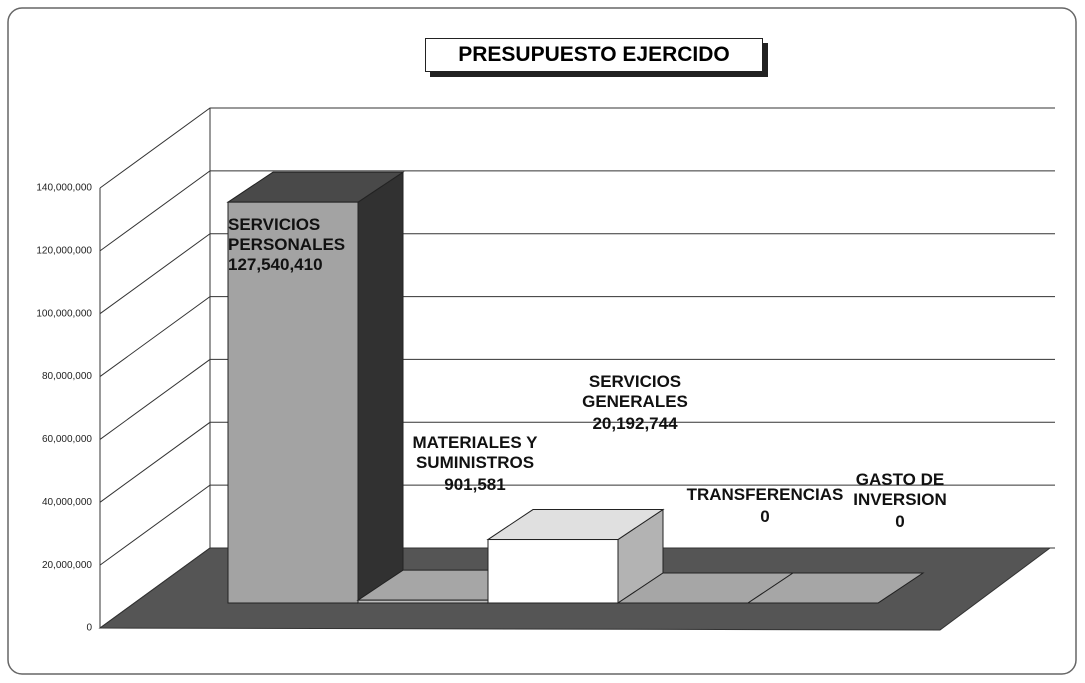  What do you see at coordinates (900, 489) in the screenshot?
I see `category-label: GASTO DE INVERSION` at bounding box center [900, 489].